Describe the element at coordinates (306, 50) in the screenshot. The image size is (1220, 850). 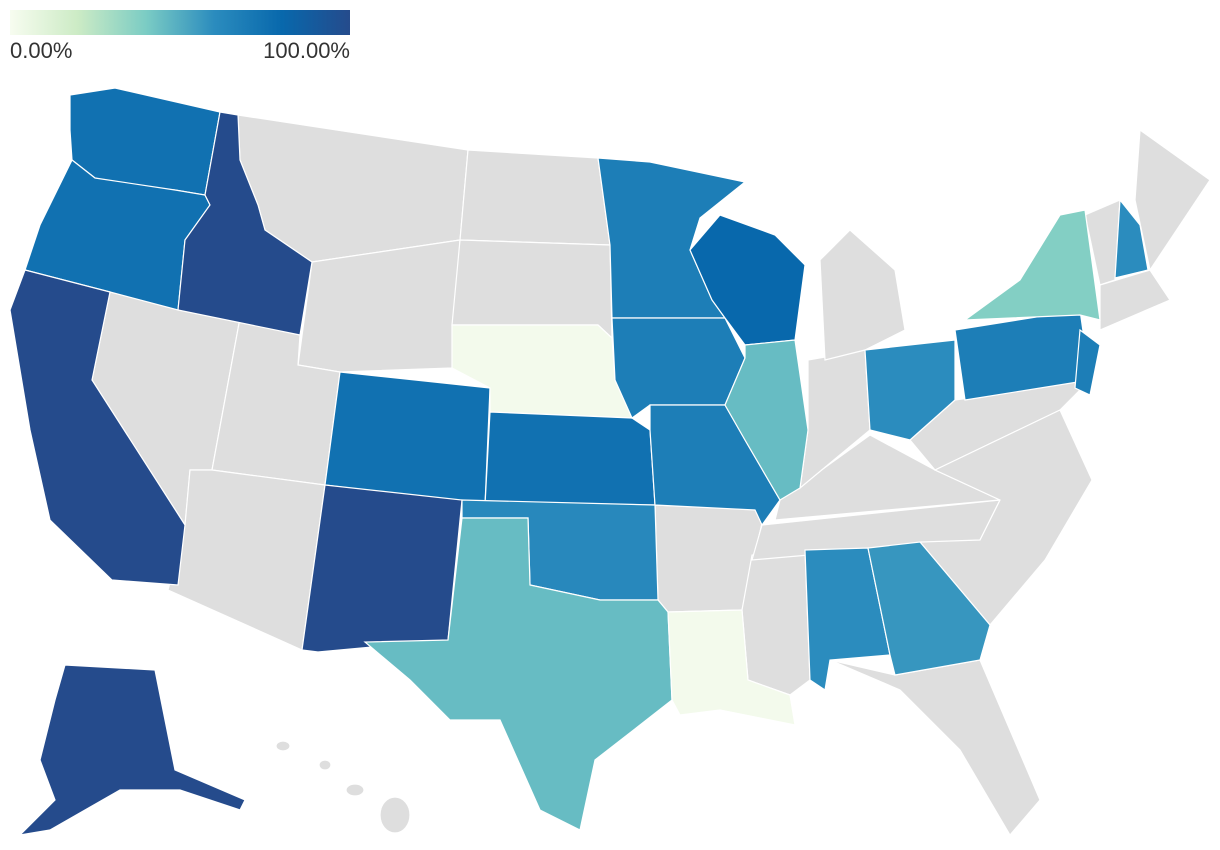
I see `legend-label: 100.00%` at that location.